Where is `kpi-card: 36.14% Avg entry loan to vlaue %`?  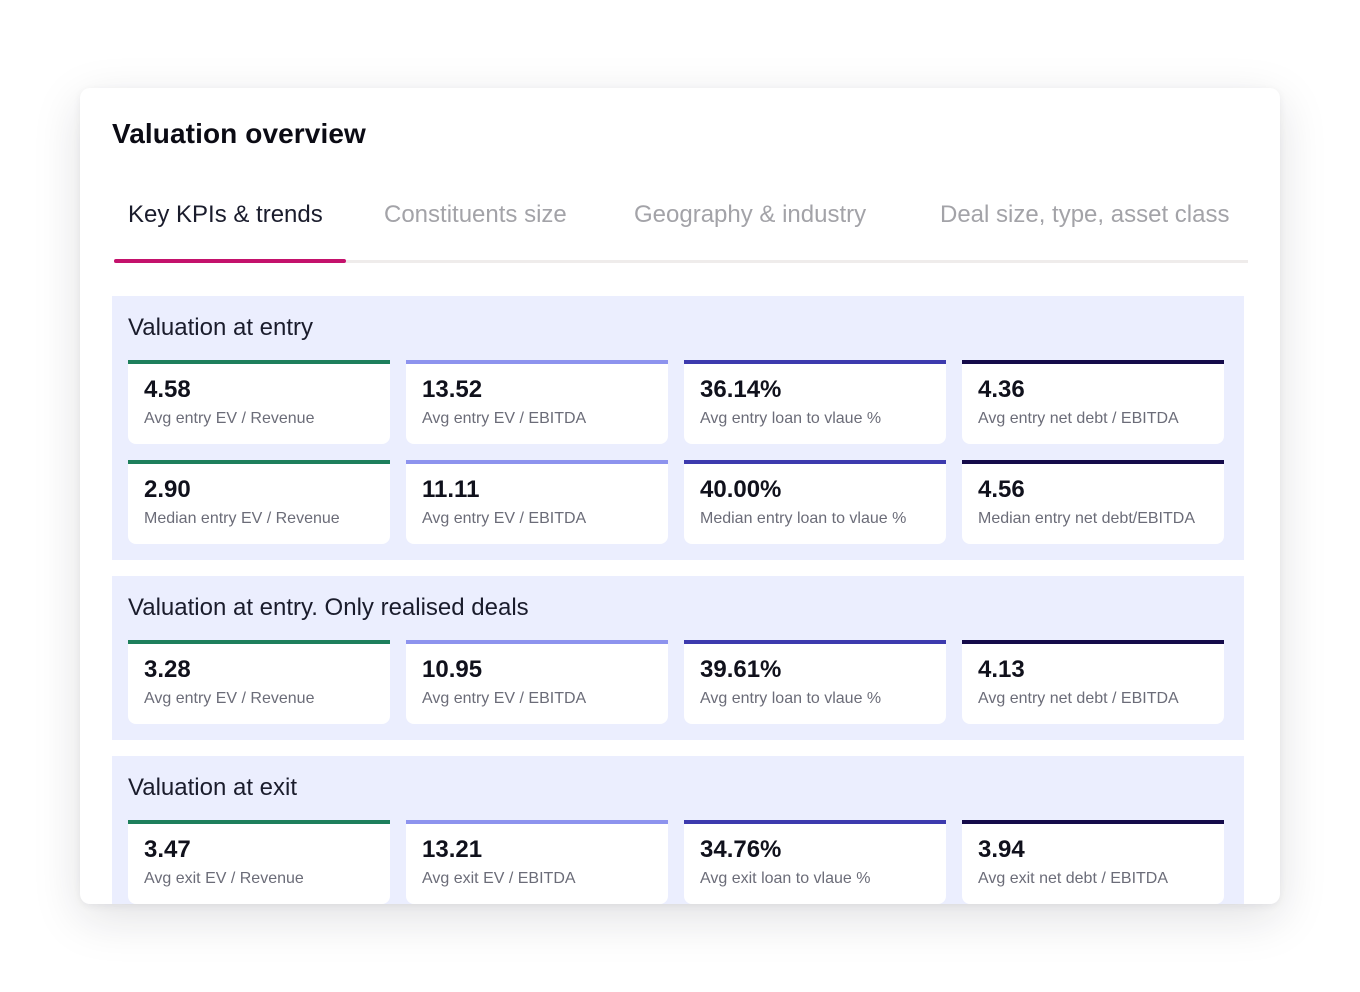
kpi-card: 36.14% Avg entry loan to vlaue % is located at coordinates (815, 402).